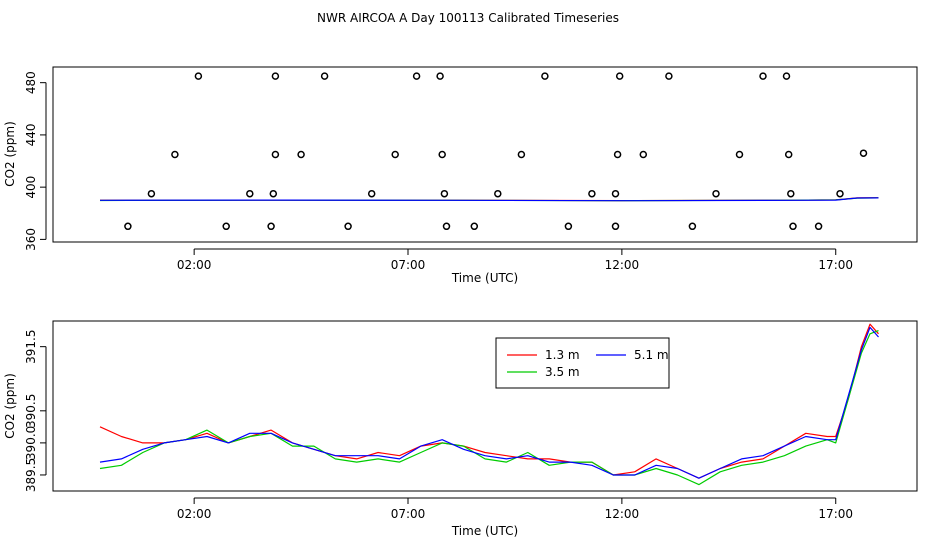 This screenshot has width=936, height=540. I want to click on y-tick-label: 360, so click(31, 239).